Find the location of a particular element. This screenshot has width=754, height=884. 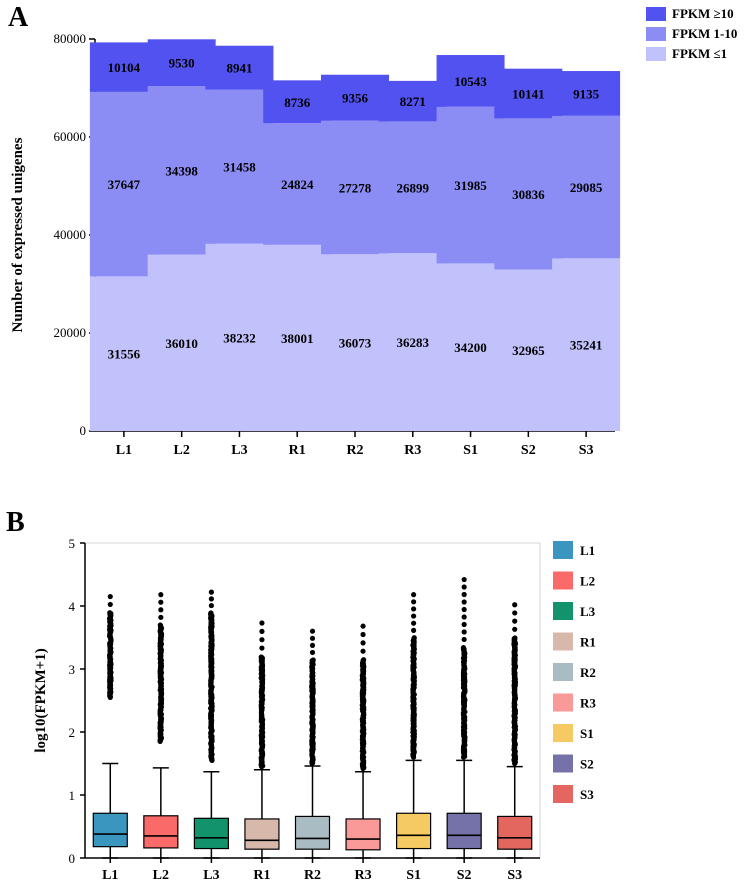

box-L3 is located at coordinates (211, 724).